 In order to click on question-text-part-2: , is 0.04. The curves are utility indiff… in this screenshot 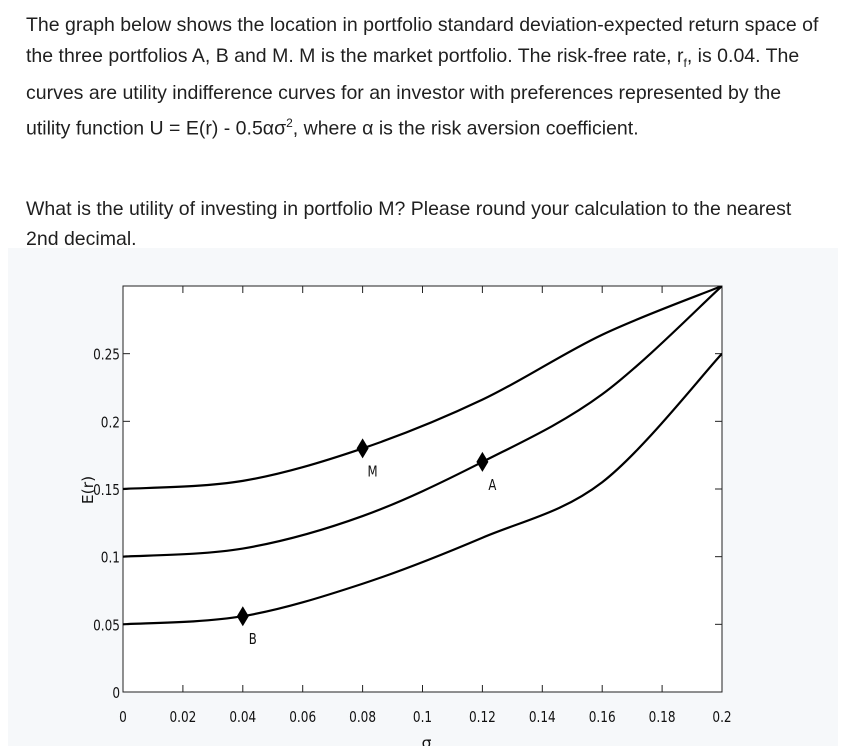, I will do `click(413, 92)`.